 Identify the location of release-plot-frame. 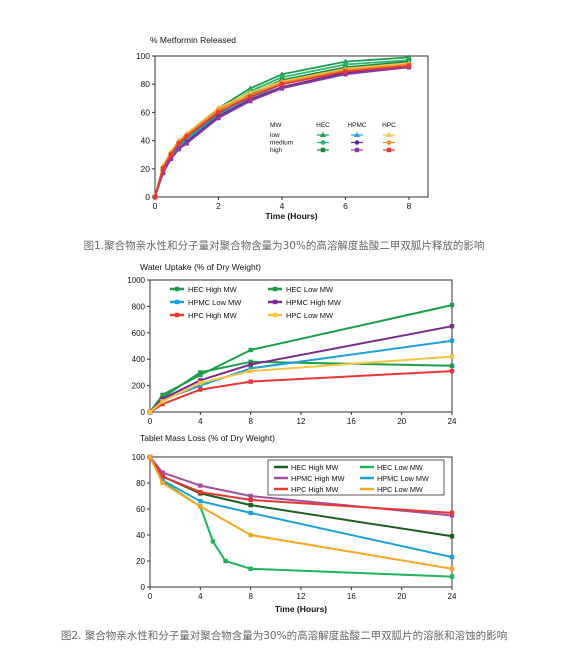
(291, 126).